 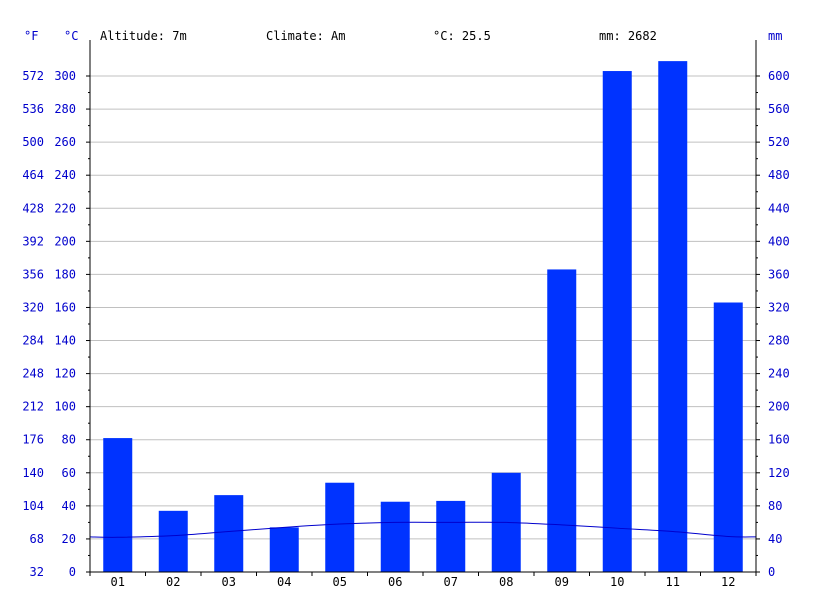 What do you see at coordinates (65, 175) in the screenshot?
I see `celsius-tick-label: 240` at bounding box center [65, 175].